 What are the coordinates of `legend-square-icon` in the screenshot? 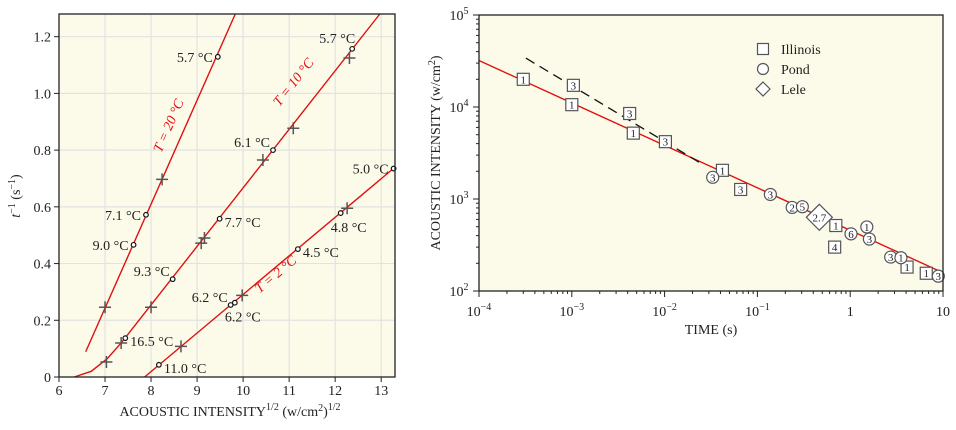 It's located at (763, 49).